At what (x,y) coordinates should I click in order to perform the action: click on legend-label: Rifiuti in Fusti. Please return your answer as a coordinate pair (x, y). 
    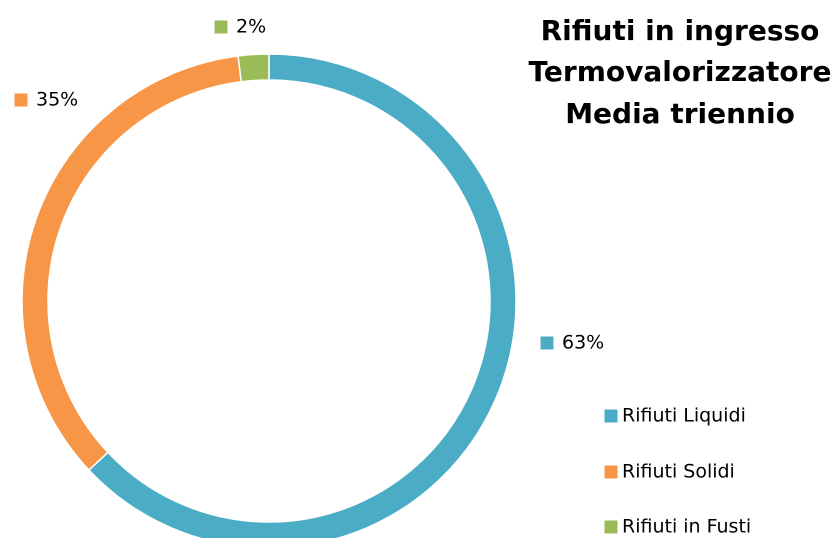
    Looking at the image, I should click on (686, 527).